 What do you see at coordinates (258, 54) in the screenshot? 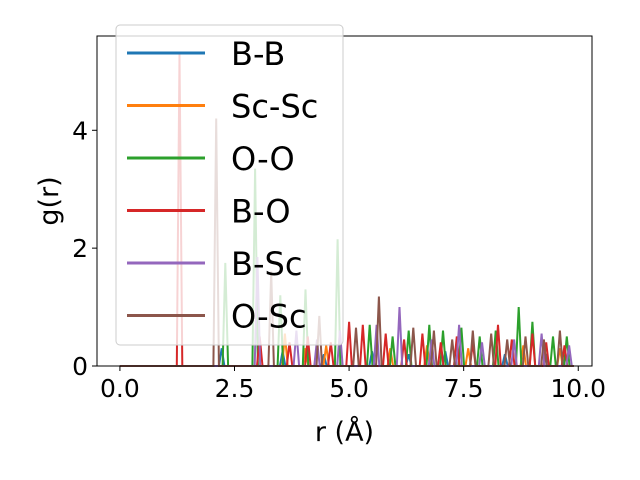
I see `legend-label-b-b: B-B` at bounding box center [258, 54].